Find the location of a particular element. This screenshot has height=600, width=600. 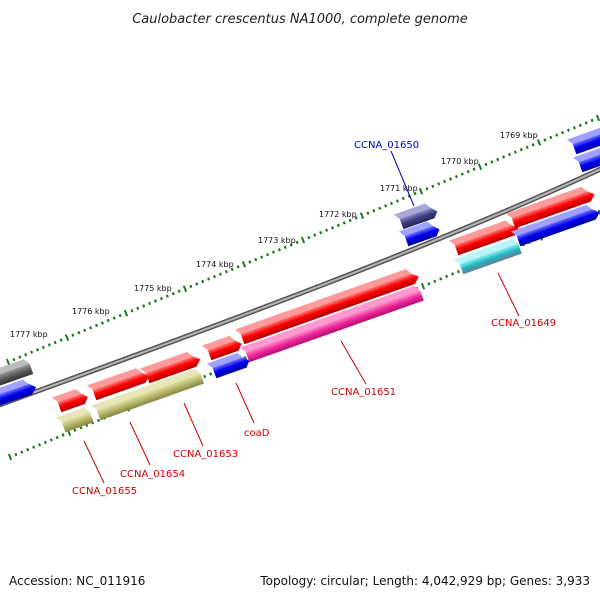

gene-right-red-large is located at coordinates (551, 207).